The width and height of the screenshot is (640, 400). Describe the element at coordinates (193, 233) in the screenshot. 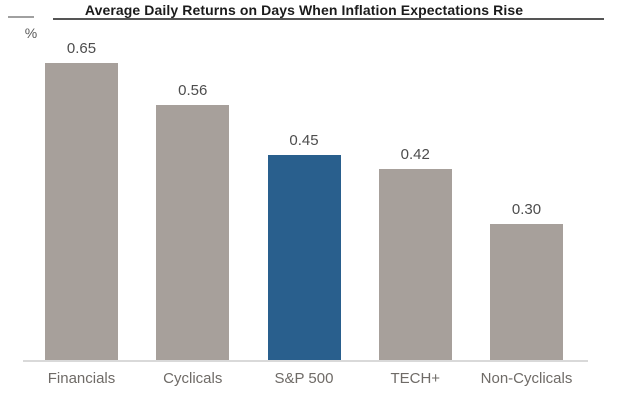

I see `bar-cyclicals` at that location.